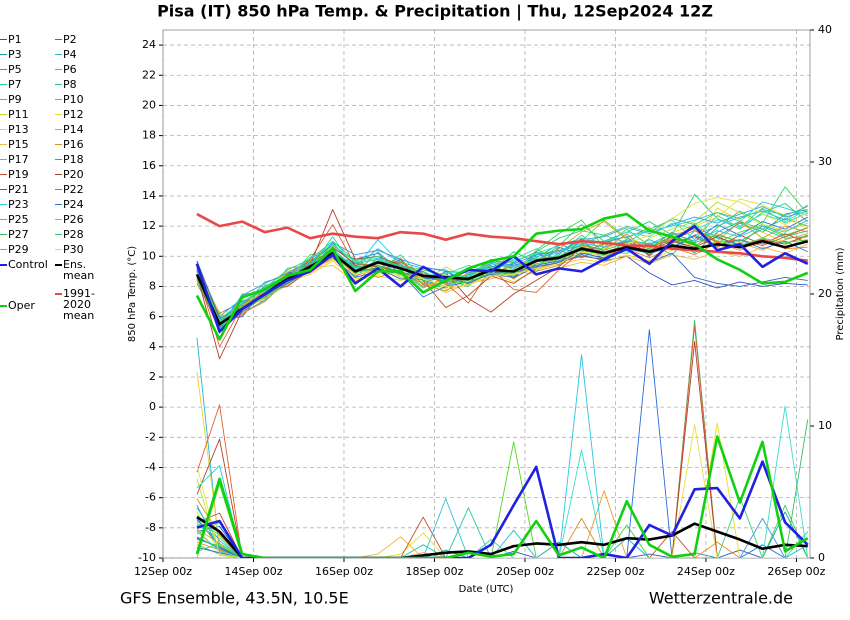 This screenshot has height=620, width=850. I want to click on y-tick-label: 24, so click(149, 44).